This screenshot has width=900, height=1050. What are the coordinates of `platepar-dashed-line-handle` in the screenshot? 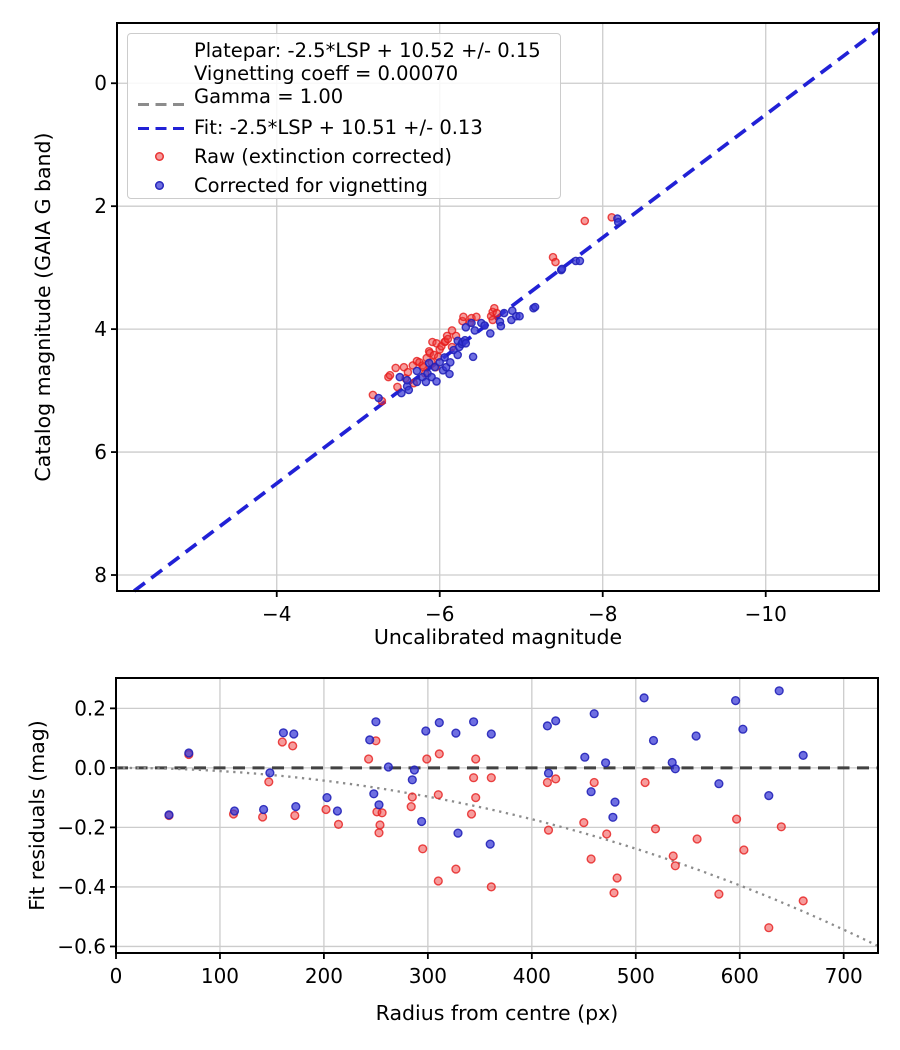 It's located at (161, 105).